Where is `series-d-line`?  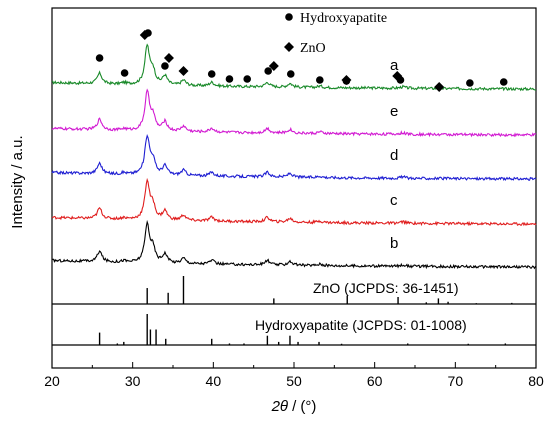
series-d-line is located at coordinates (294, 157).